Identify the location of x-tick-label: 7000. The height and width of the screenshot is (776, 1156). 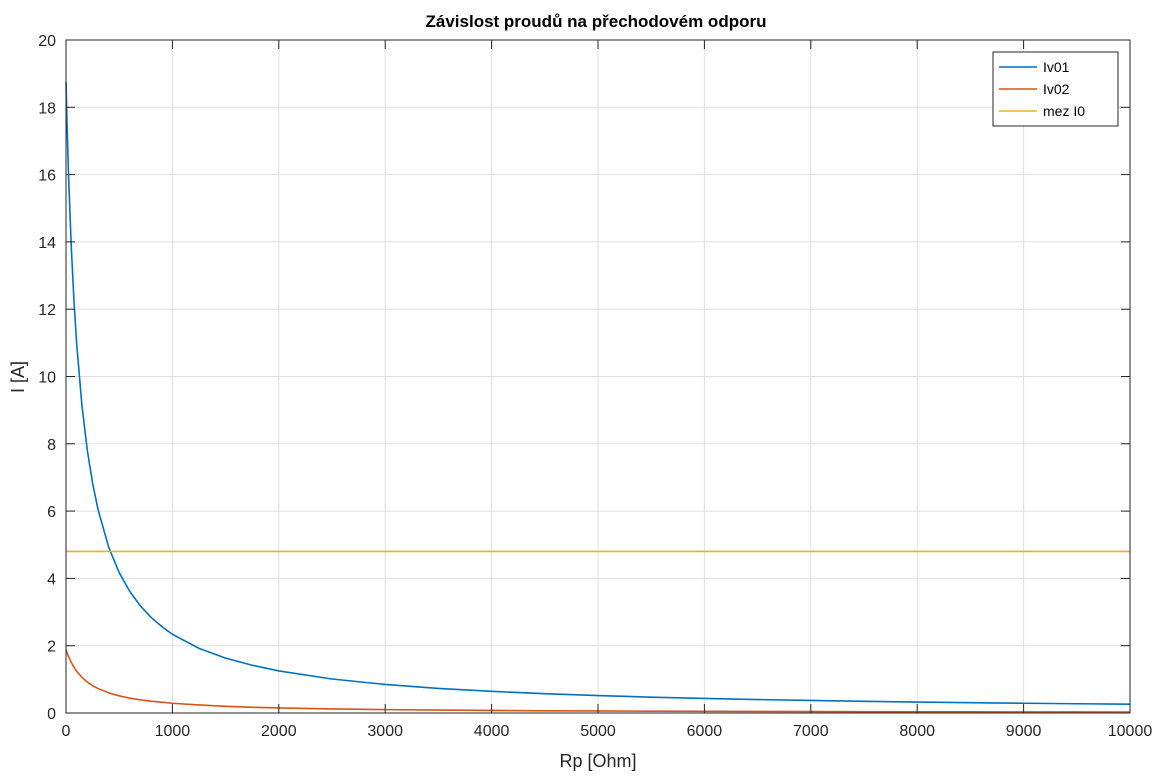
(811, 731).